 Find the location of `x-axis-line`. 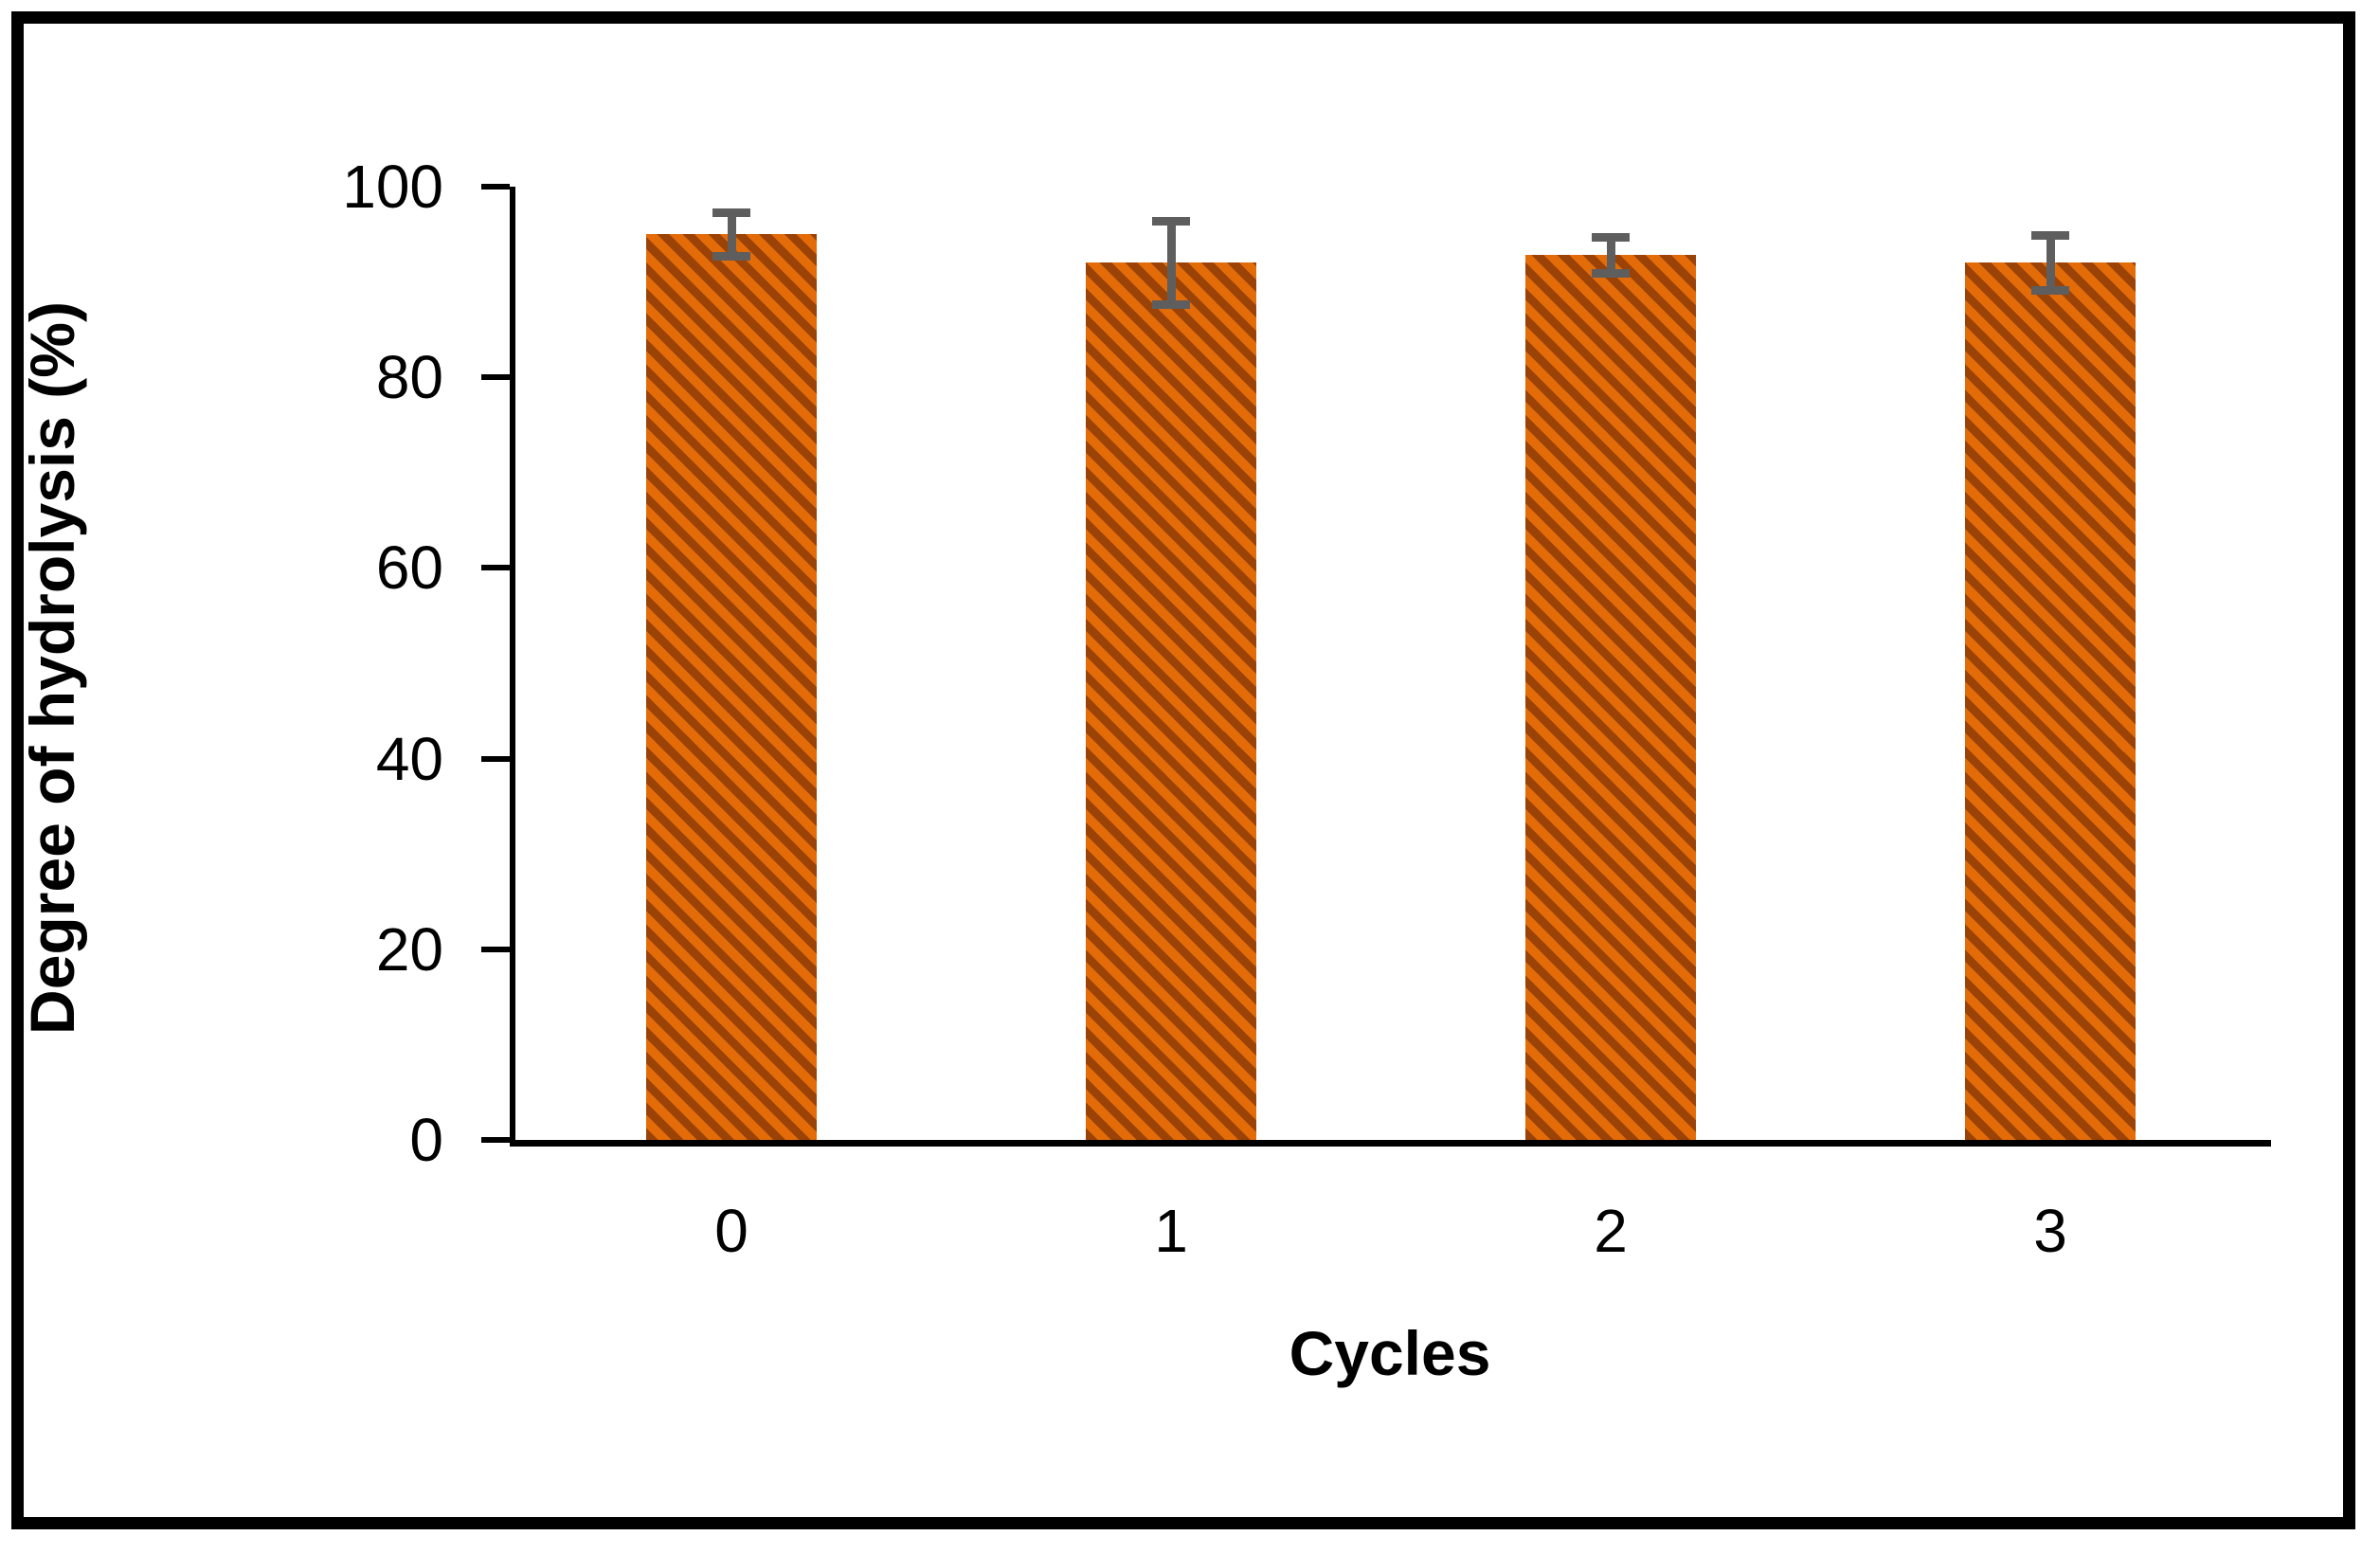

x-axis-line is located at coordinates (1390, 1143).